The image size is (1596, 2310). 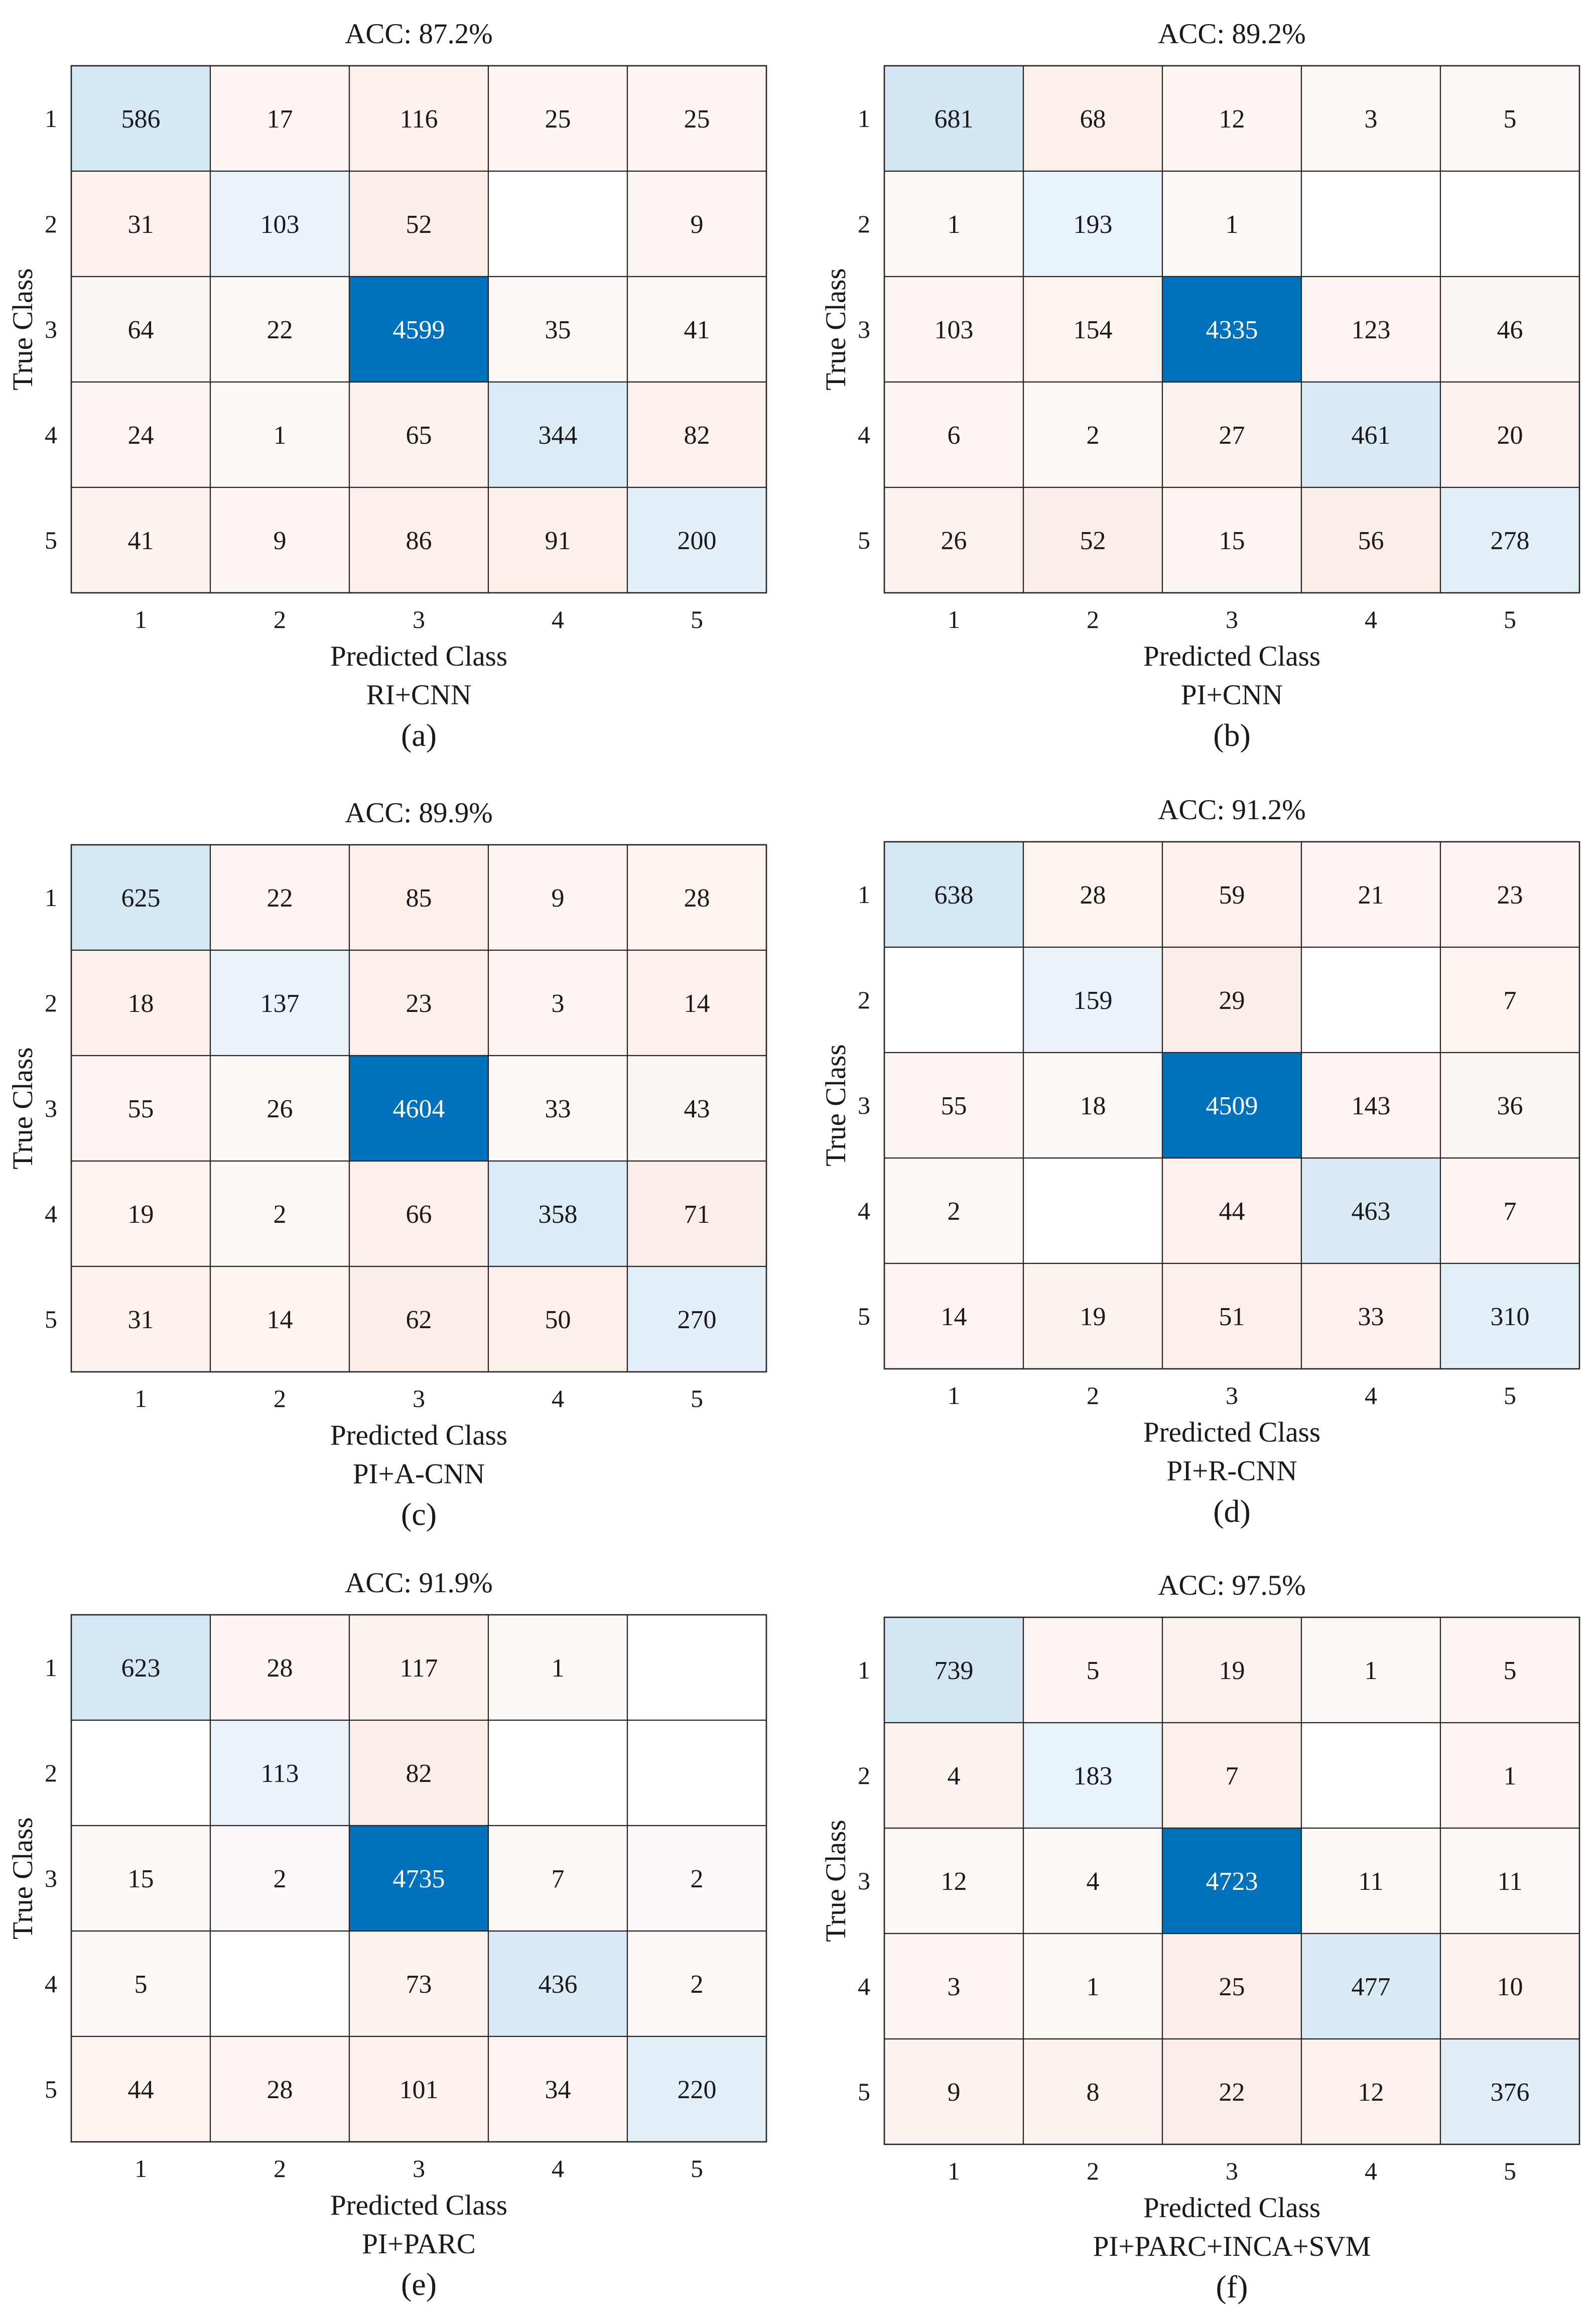 I want to click on y-tick-label: 2, so click(x=864, y=224).